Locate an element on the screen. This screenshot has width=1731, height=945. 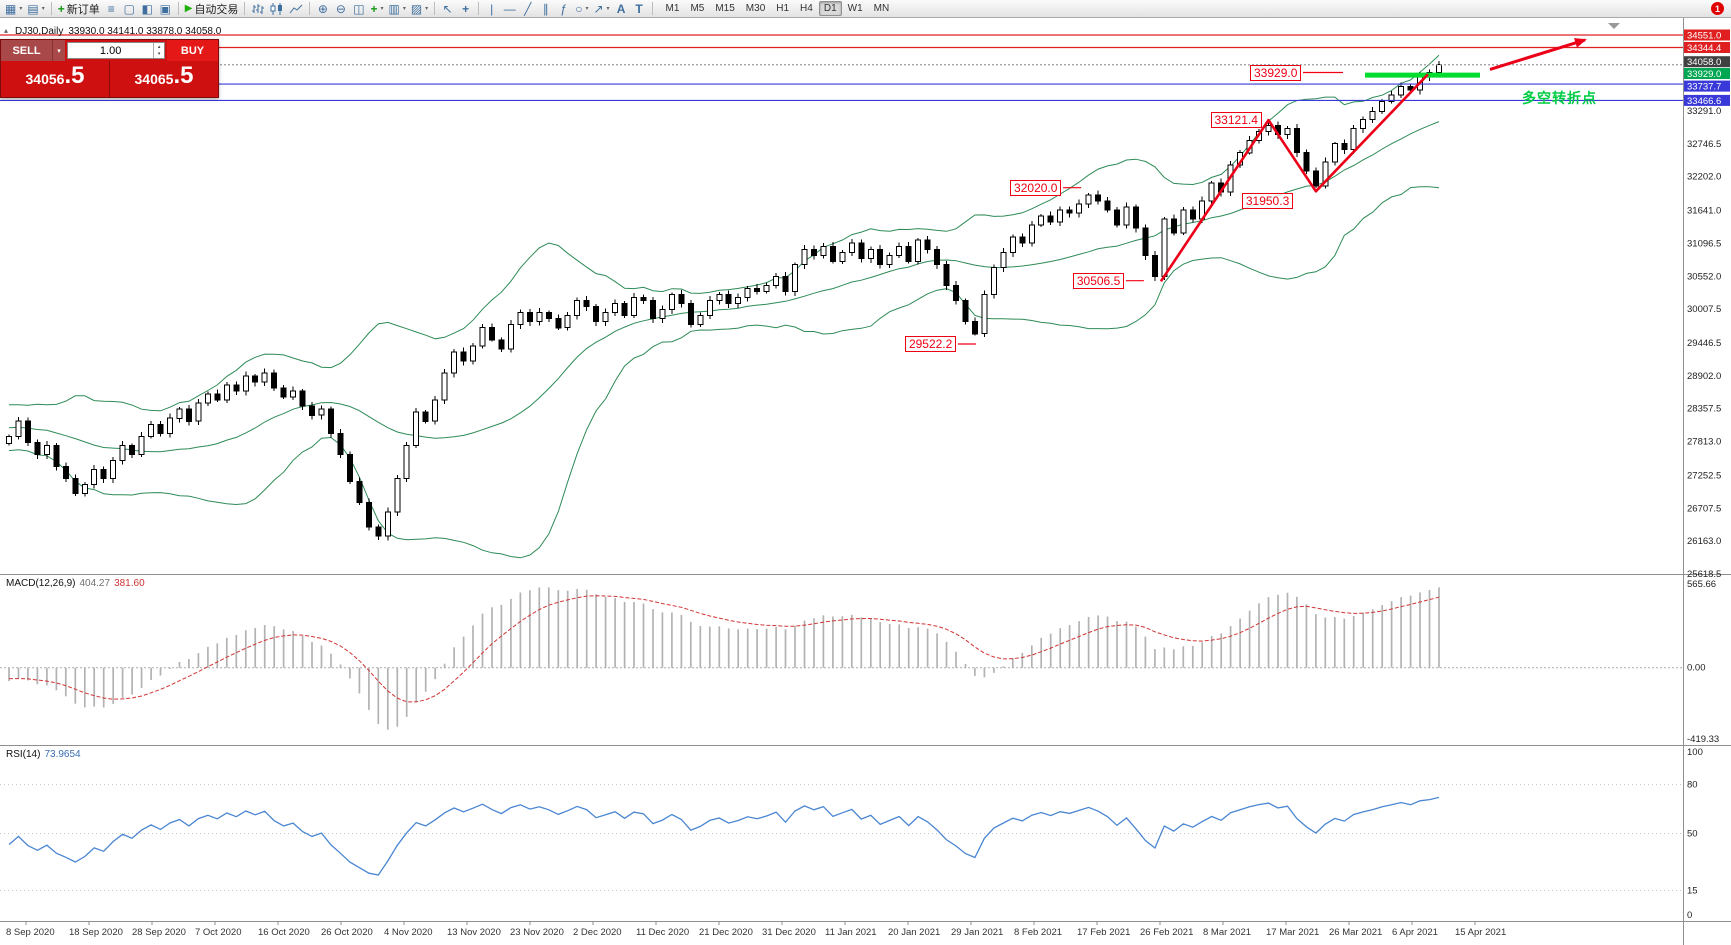
arrows-button: ↗ ▾ is located at coordinates (601, 9).